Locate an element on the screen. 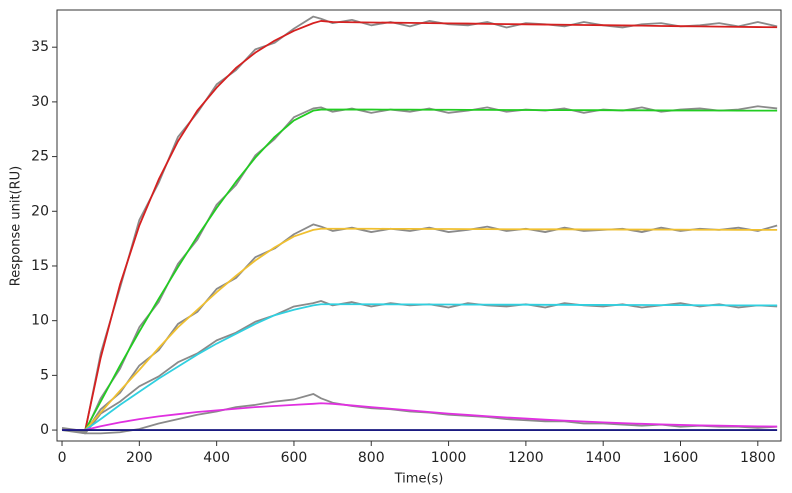 The height and width of the screenshot is (493, 792). x-tick-label: 1200 is located at coordinates (526, 458).